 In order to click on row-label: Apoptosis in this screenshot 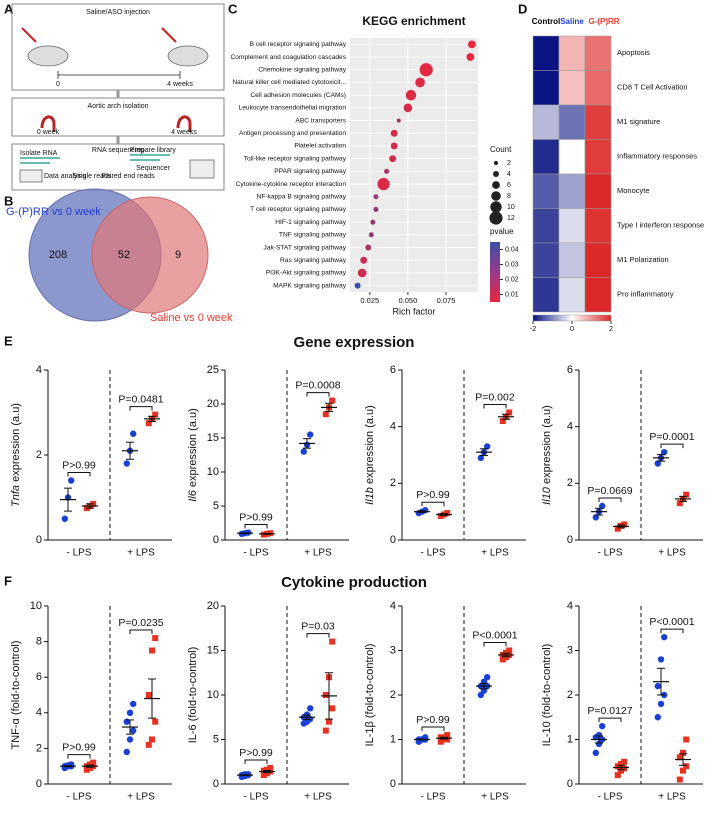, I will do `click(633, 52)`.